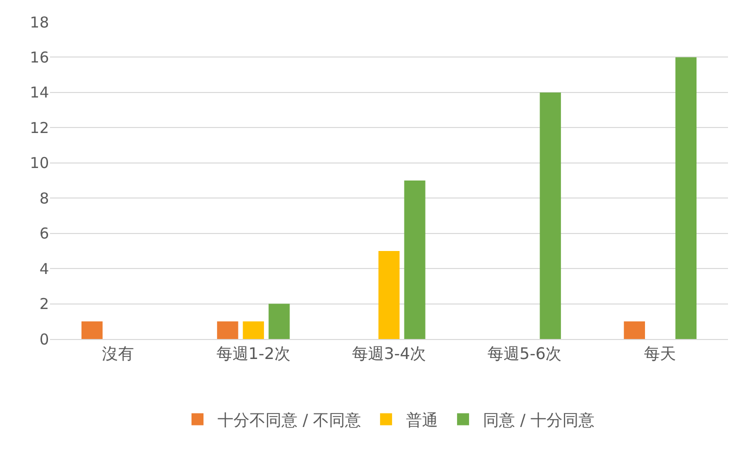 The width and height of the screenshot is (750, 449). What do you see at coordinates (422, 420) in the screenshot?
I see `legend-label: 普通` at bounding box center [422, 420].